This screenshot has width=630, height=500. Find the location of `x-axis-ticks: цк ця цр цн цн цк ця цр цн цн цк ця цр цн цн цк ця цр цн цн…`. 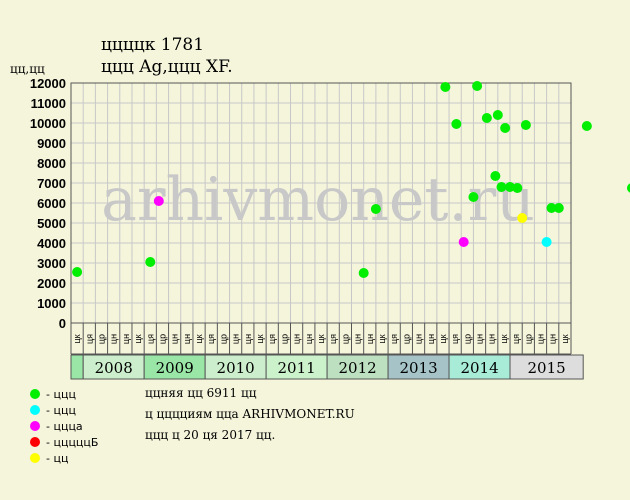

x-axis-ticks: цк ця цр цн цн цк ця цр цн цн цк ця цр цн цн цк ця цр цн цн… is located at coordinates (321, 339).